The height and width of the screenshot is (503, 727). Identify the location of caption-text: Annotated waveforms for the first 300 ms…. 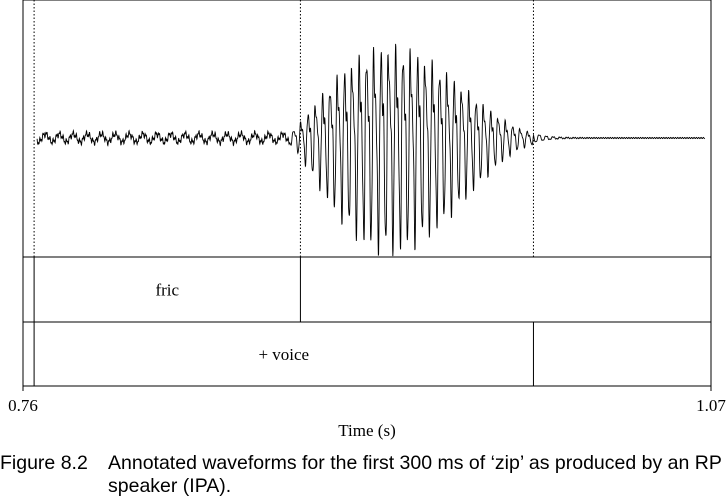
(415, 474).